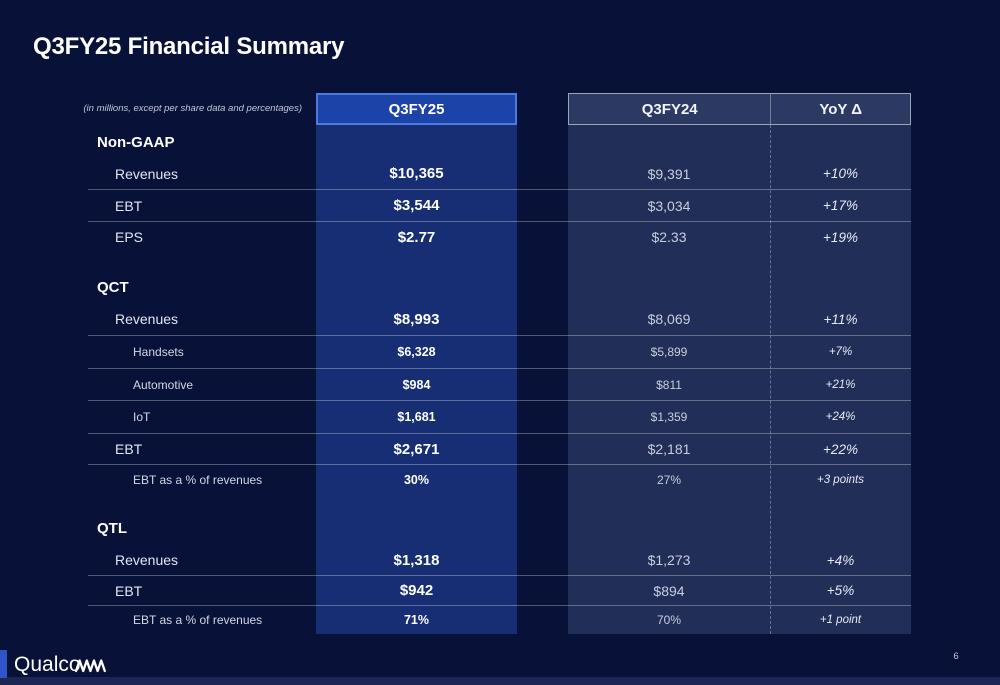  What do you see at coordinates (416, 173) in the screenshot?
I see `value-q3fy25: $10,365` at bounding box center [416, 173].